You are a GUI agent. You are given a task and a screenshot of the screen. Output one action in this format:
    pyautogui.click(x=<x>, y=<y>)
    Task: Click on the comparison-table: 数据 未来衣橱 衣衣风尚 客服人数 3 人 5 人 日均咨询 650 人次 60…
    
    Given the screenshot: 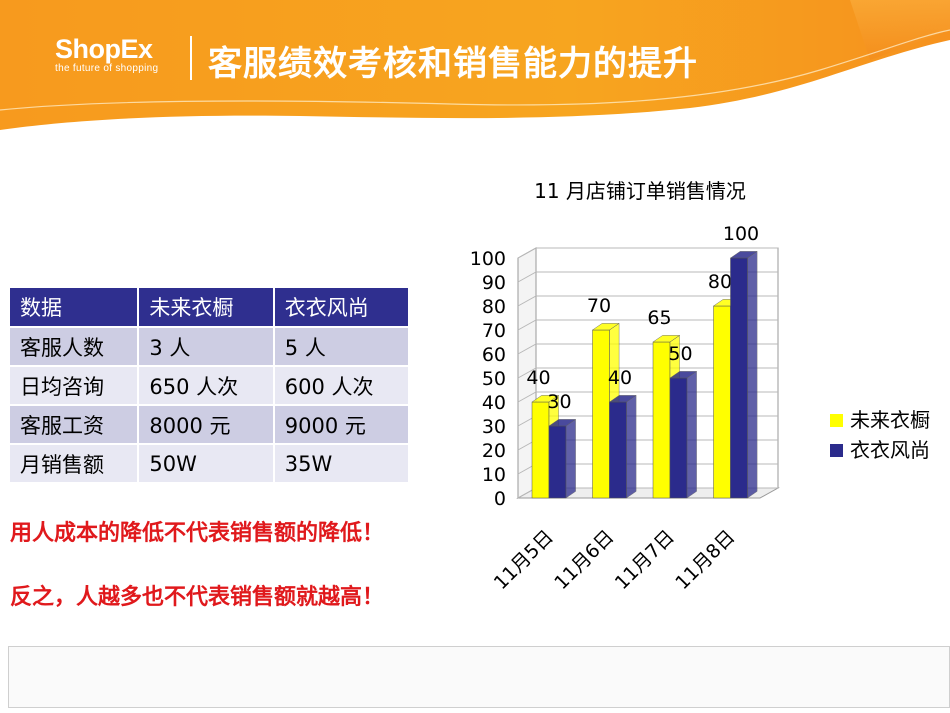 What is the action you would take?
    pyautogui.click(x=209, y=385)
    